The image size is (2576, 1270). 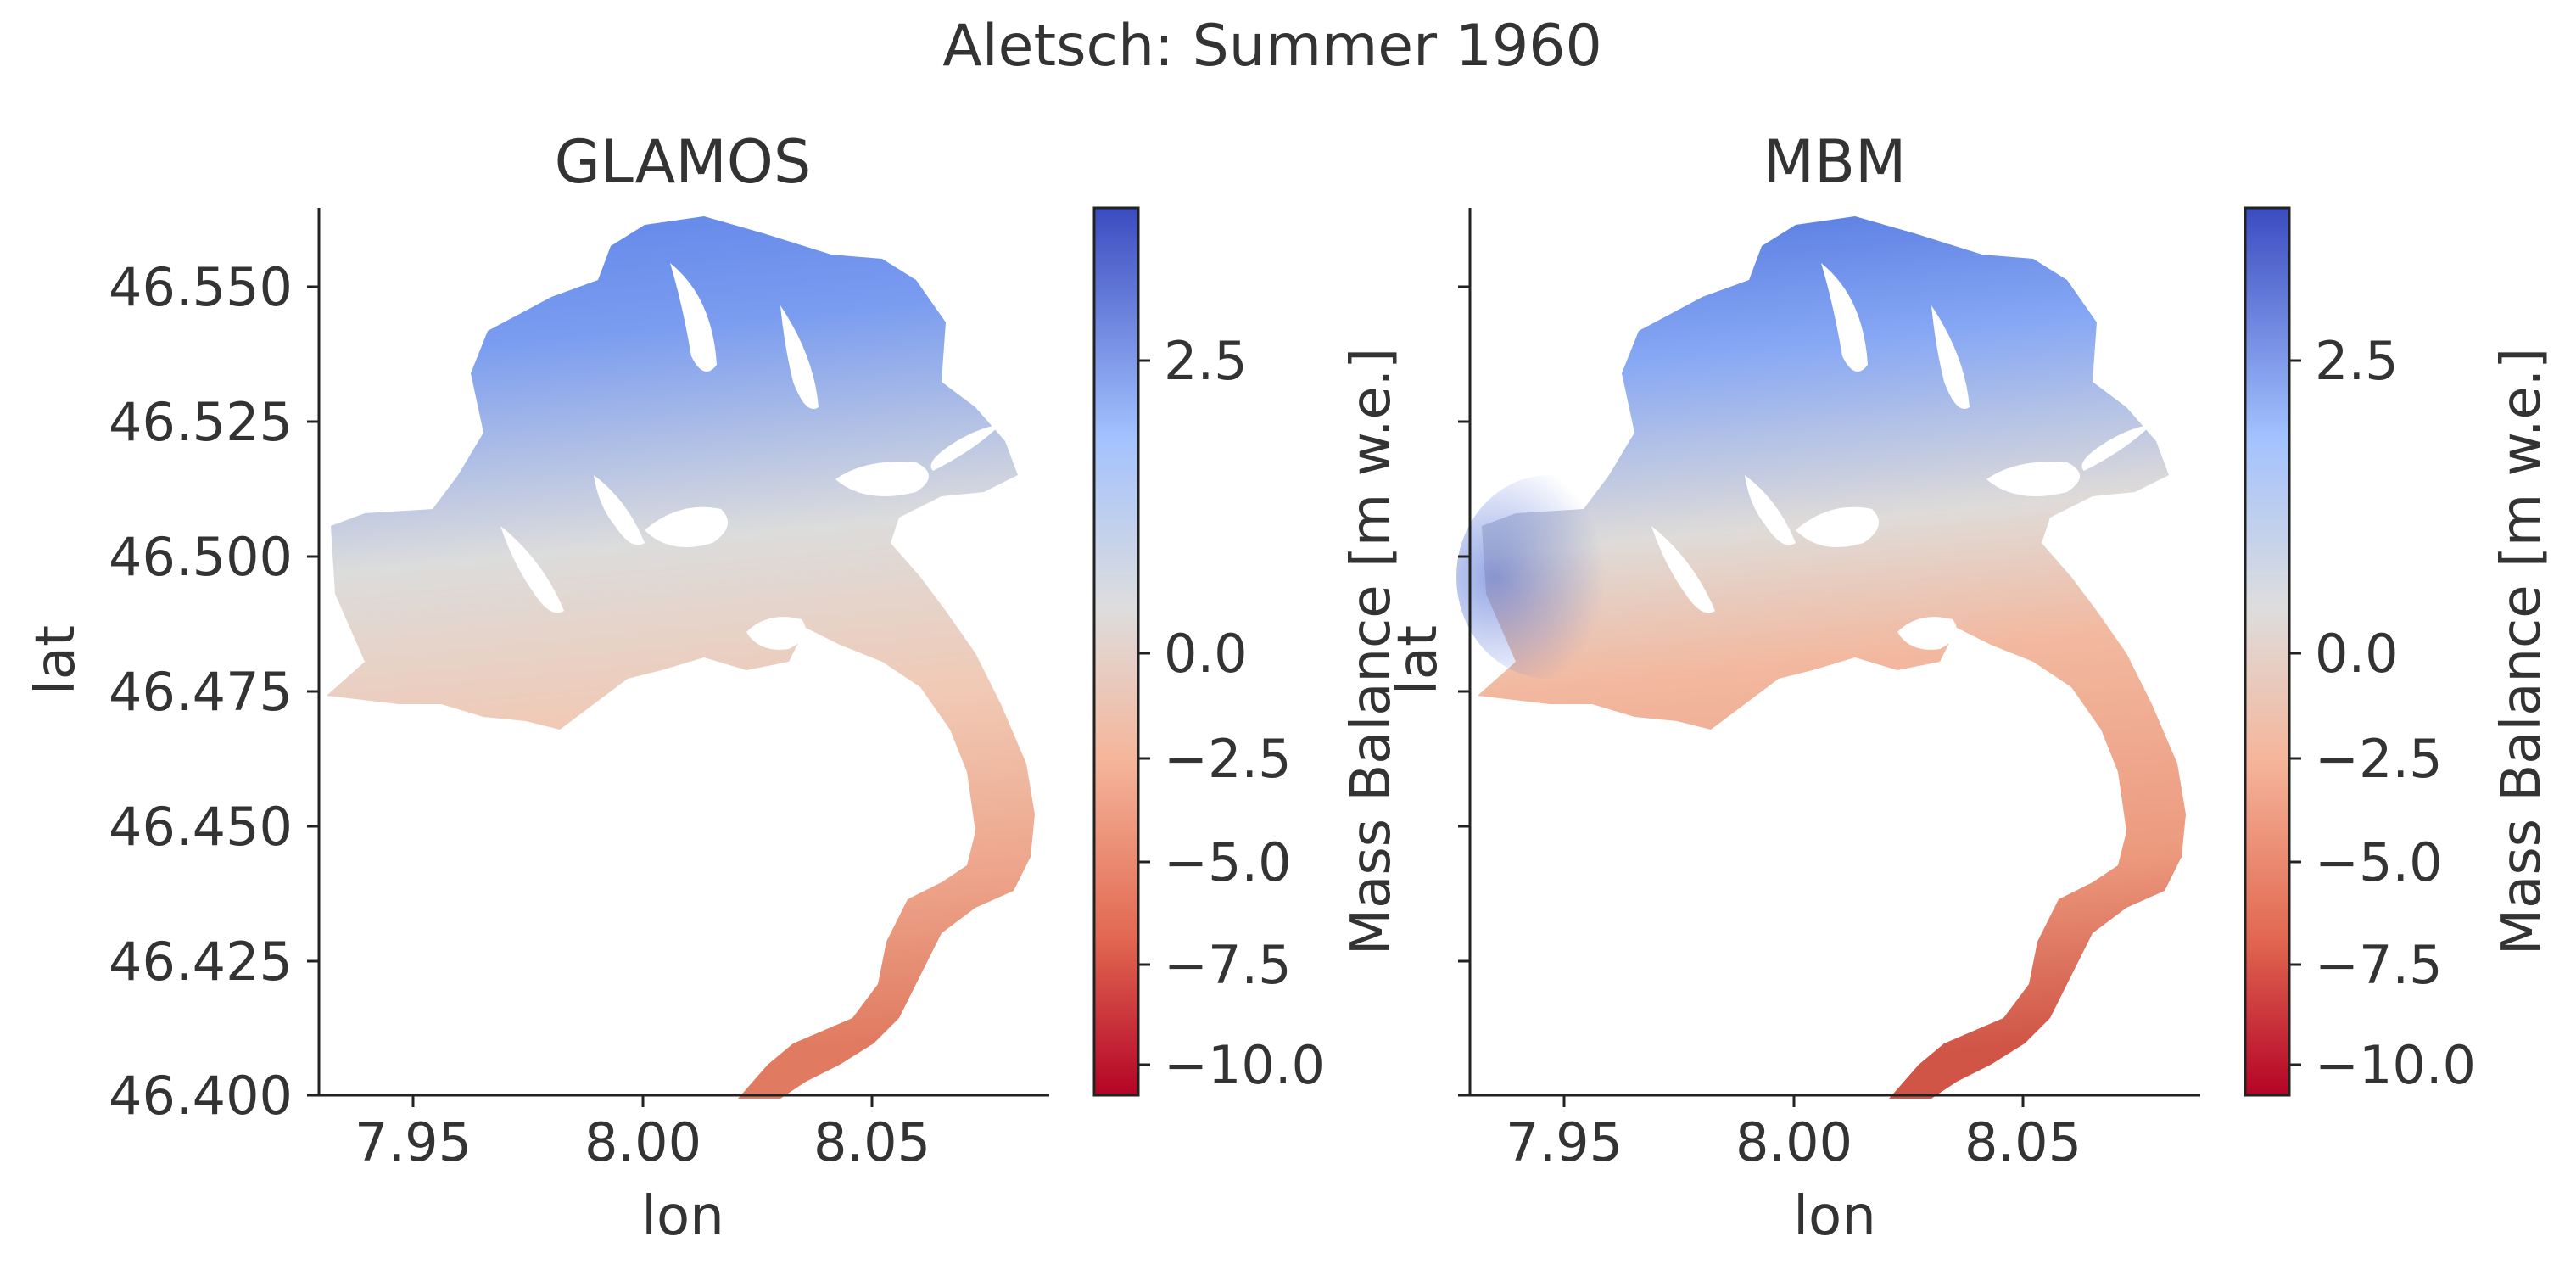 What do you see at coordinates (1272, 46) in the screenshot?
I see `figure-suptitle: Aletsch: Summer 1960` at bounding box center [1272, 46].